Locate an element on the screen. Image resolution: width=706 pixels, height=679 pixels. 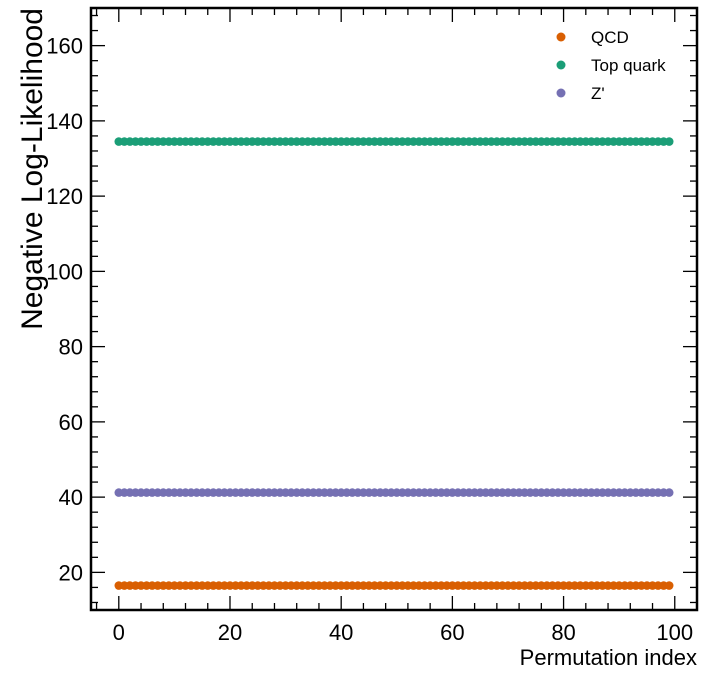
y-tick-label: 40 is located at coordinates (71, 497).